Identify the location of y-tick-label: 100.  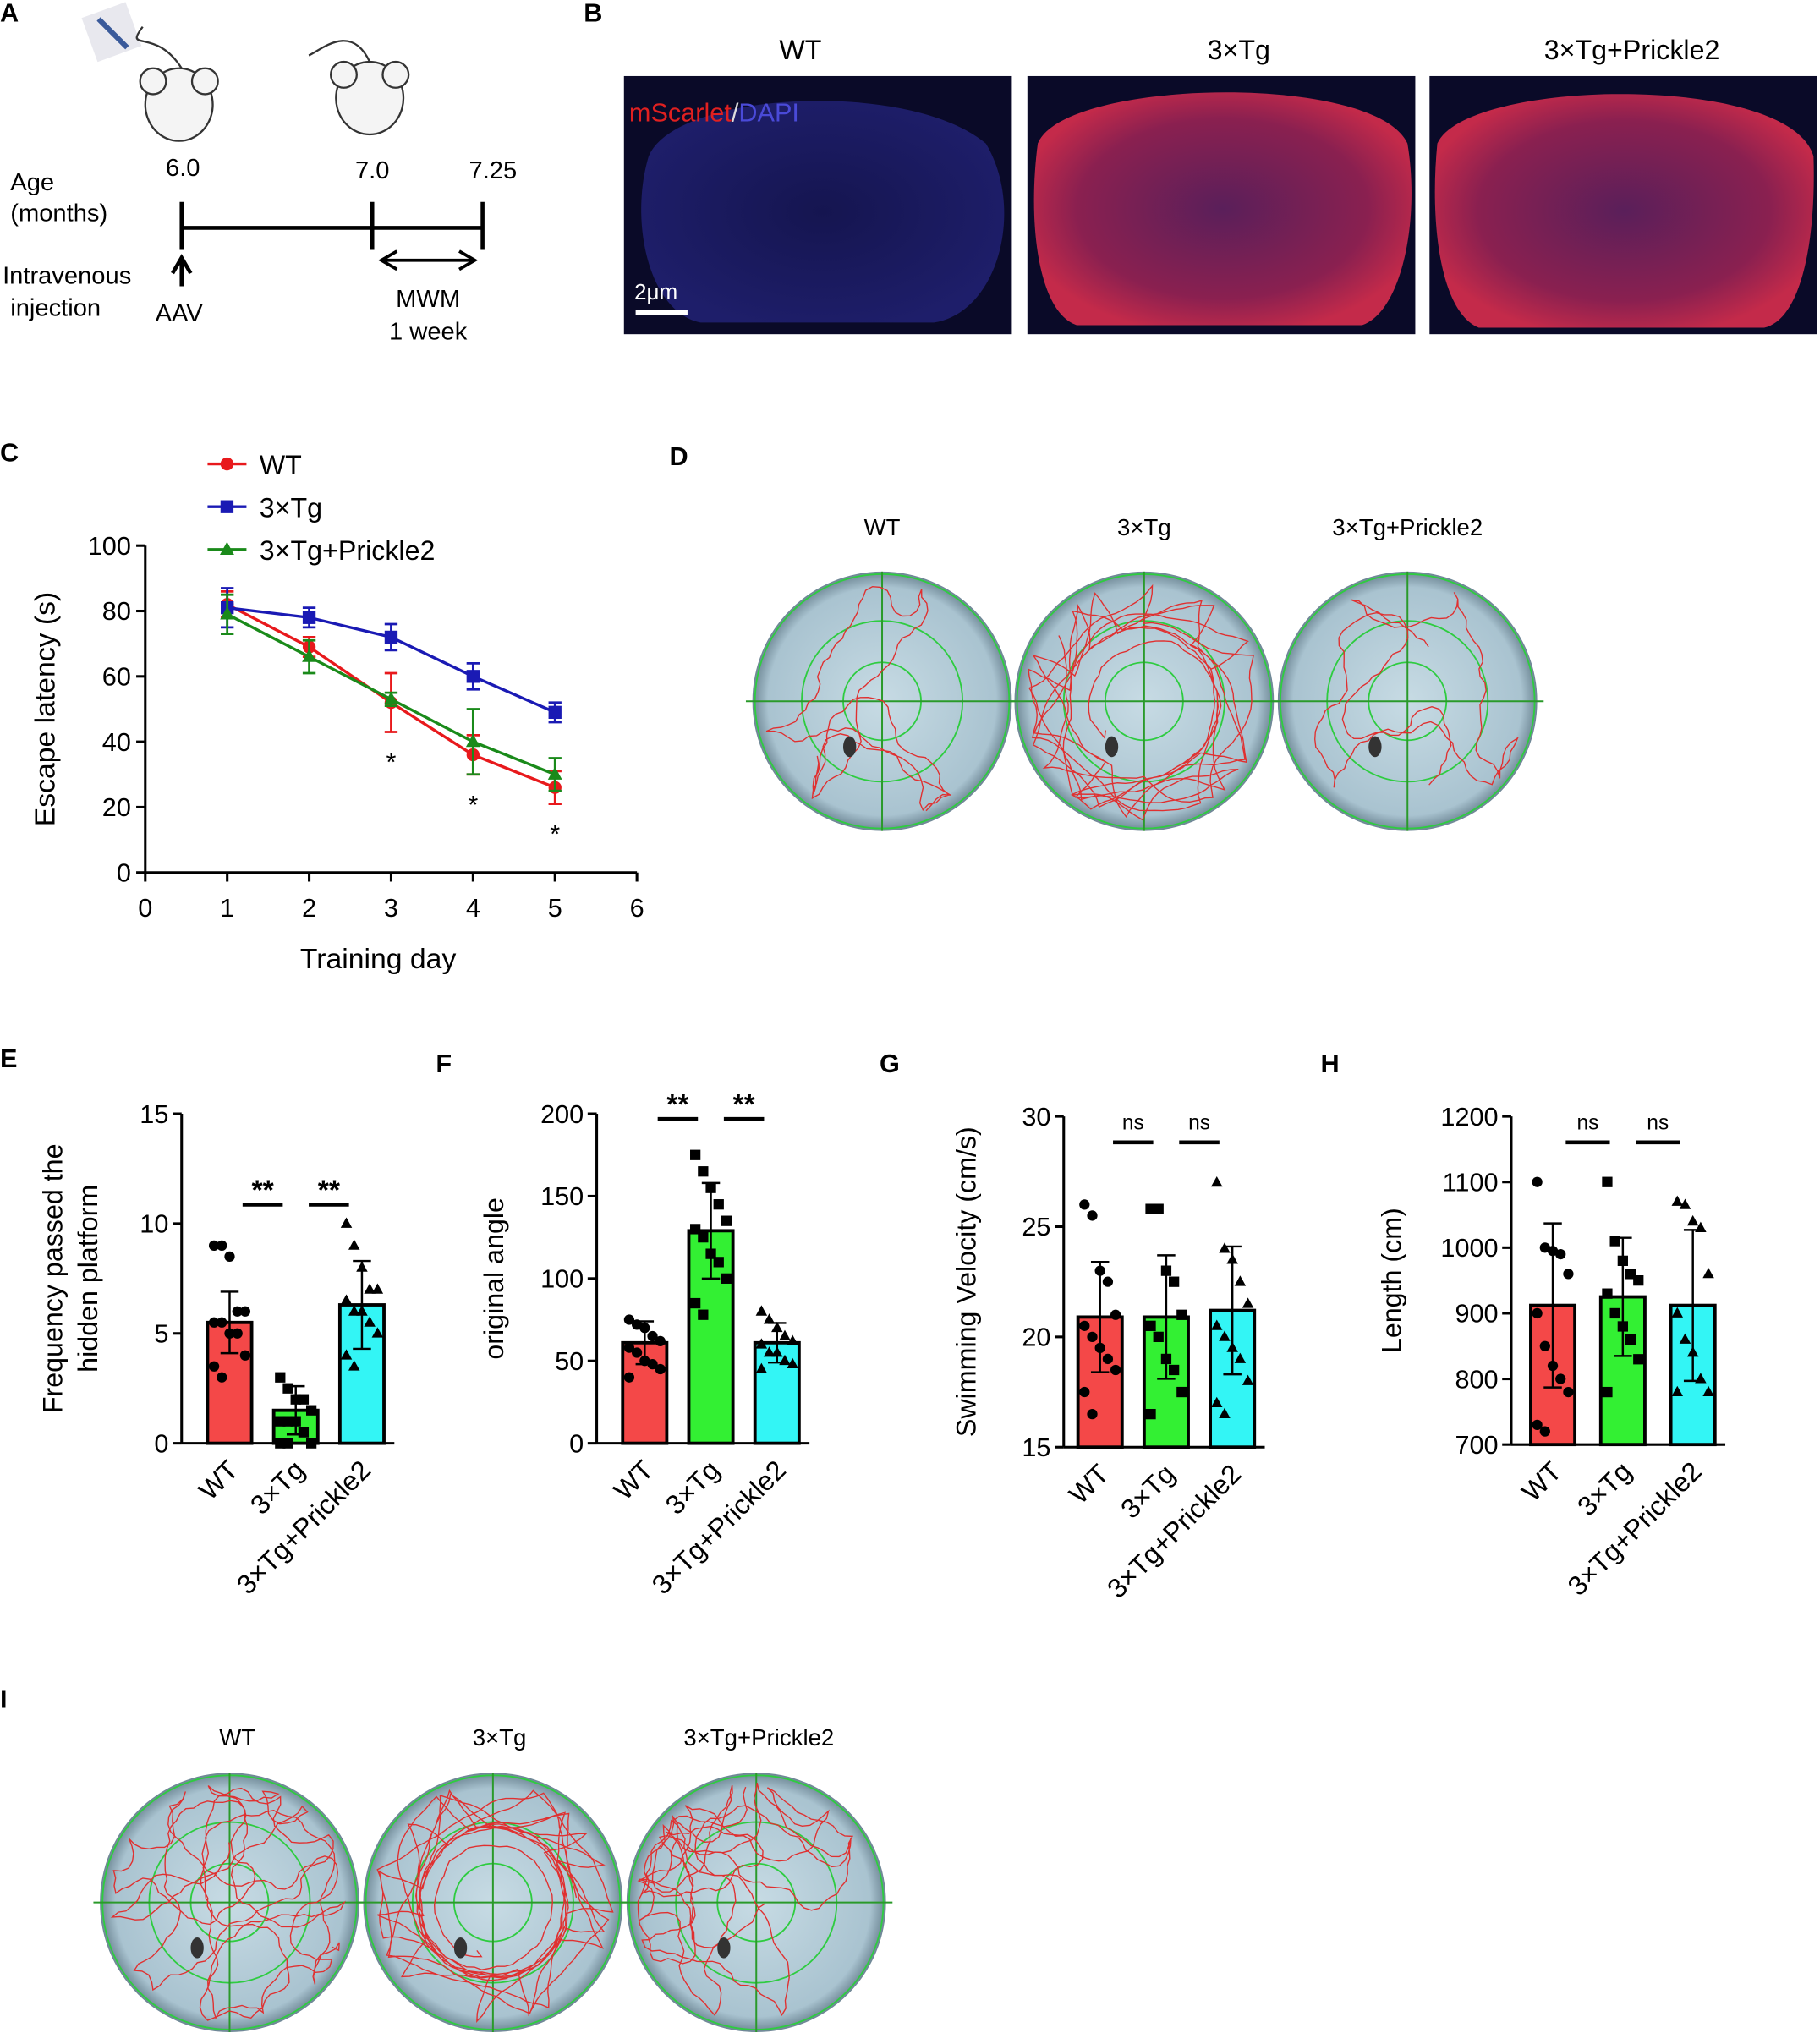
(109, 546).